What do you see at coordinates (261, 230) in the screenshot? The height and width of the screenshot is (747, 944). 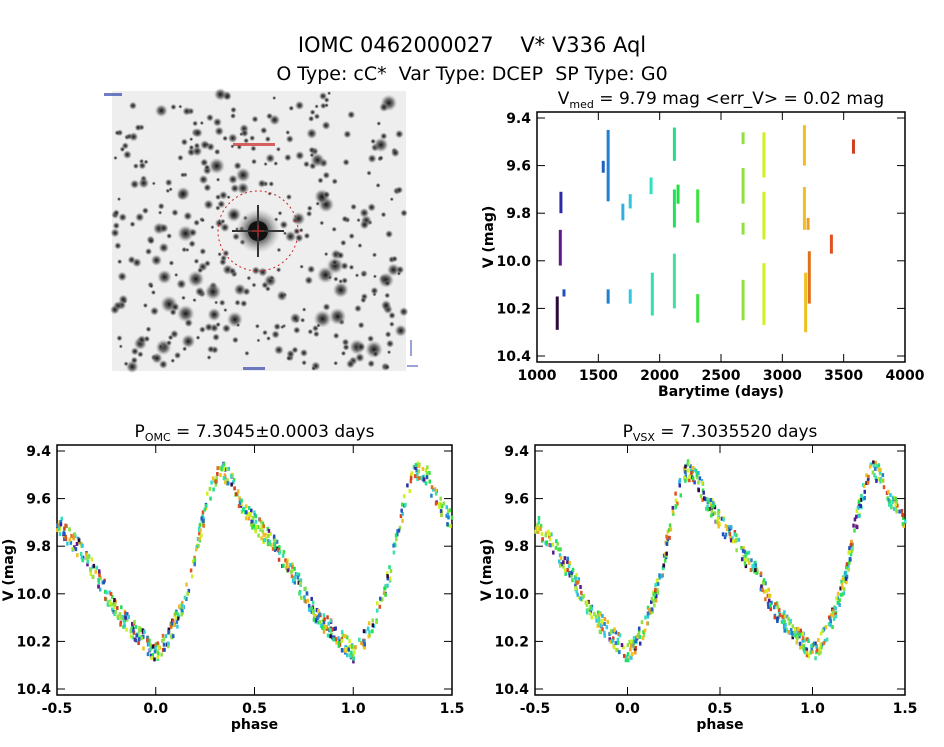 I see `sky-image-cutout` at bounding box center [261, 230].